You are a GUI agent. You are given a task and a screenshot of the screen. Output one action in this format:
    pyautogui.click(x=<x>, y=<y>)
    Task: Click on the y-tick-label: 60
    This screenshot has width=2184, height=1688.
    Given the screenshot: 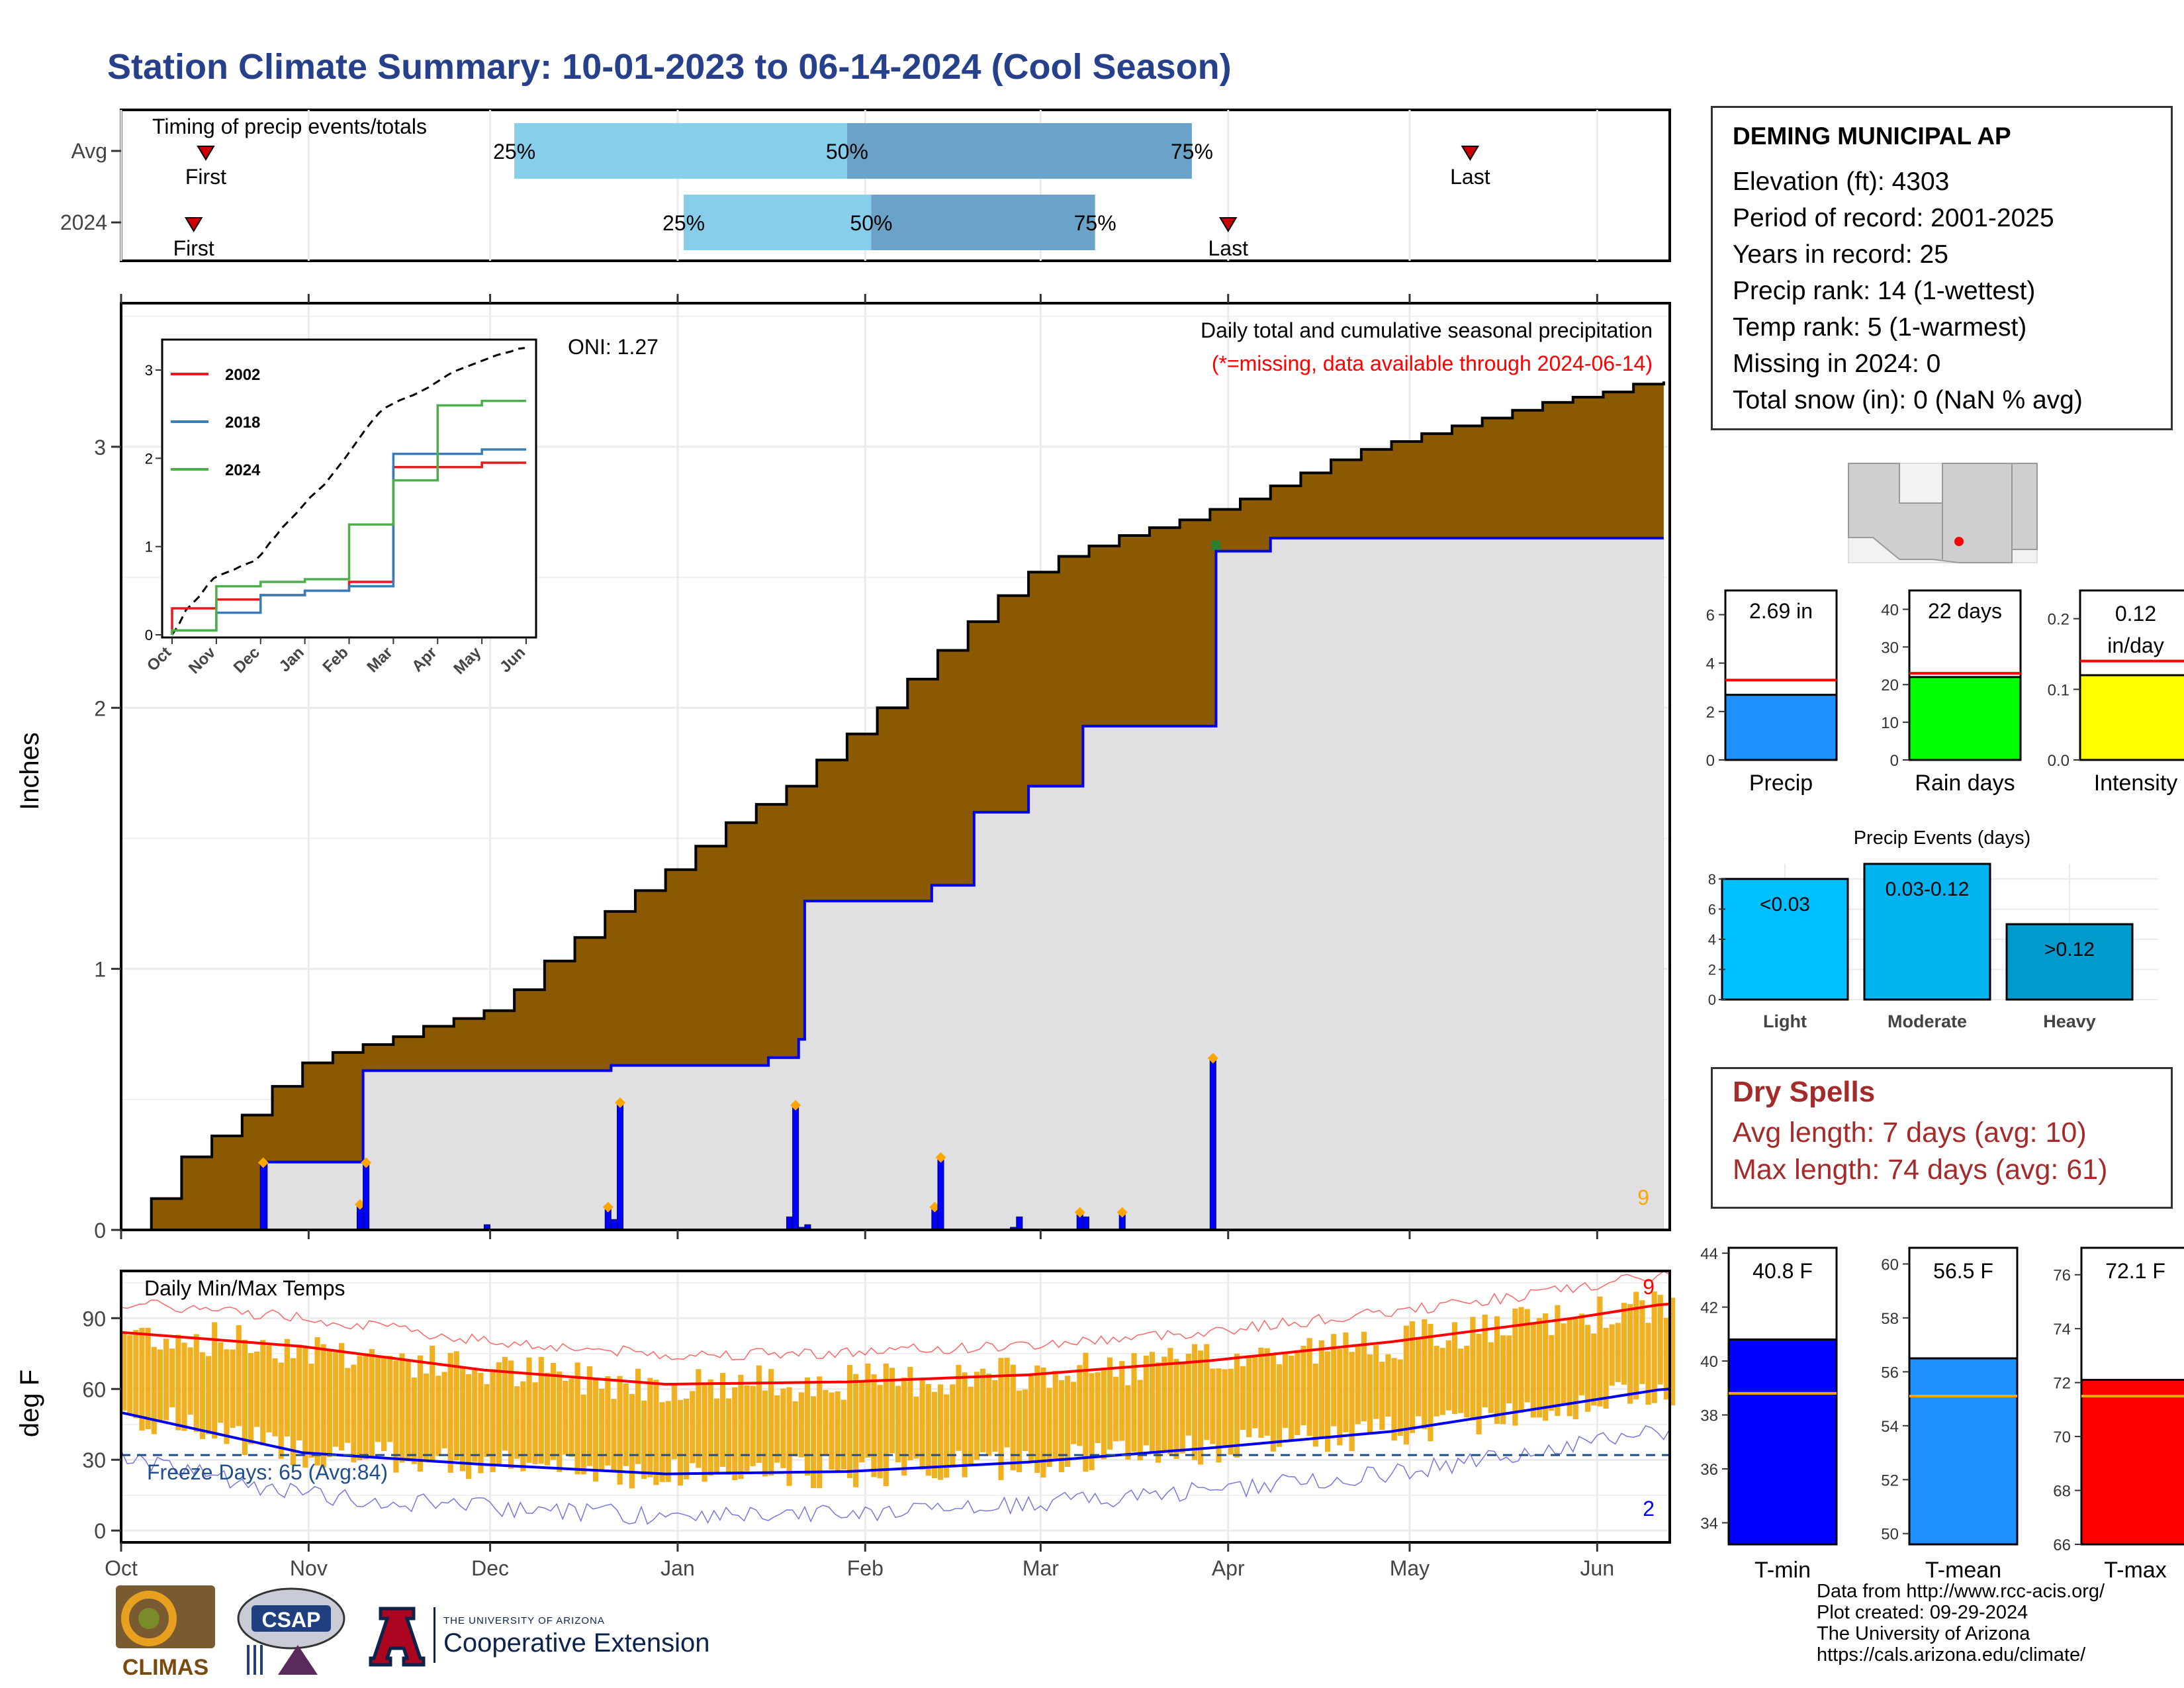 What is the action you would take?
    pyautogui.click(x=94, y=1389)
    